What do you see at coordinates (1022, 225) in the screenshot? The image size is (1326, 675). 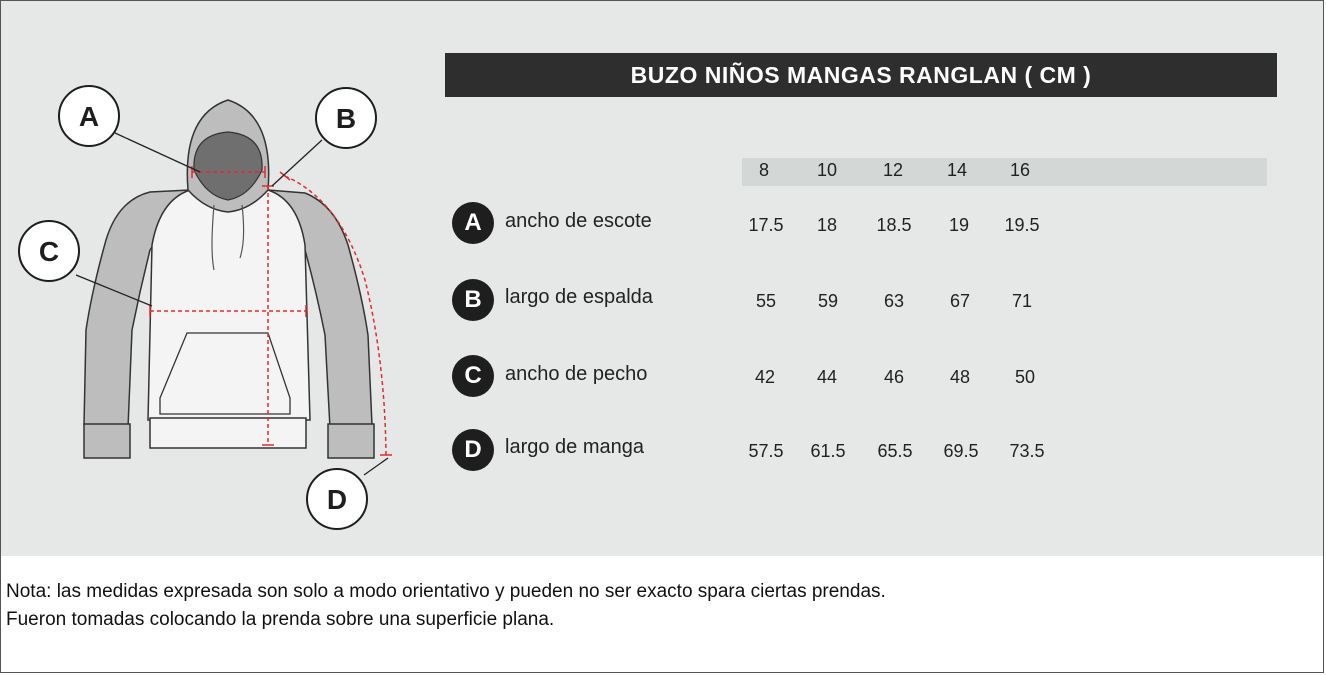 I see `cell-a-16: 19.5` at bounding box center [1022, 225].